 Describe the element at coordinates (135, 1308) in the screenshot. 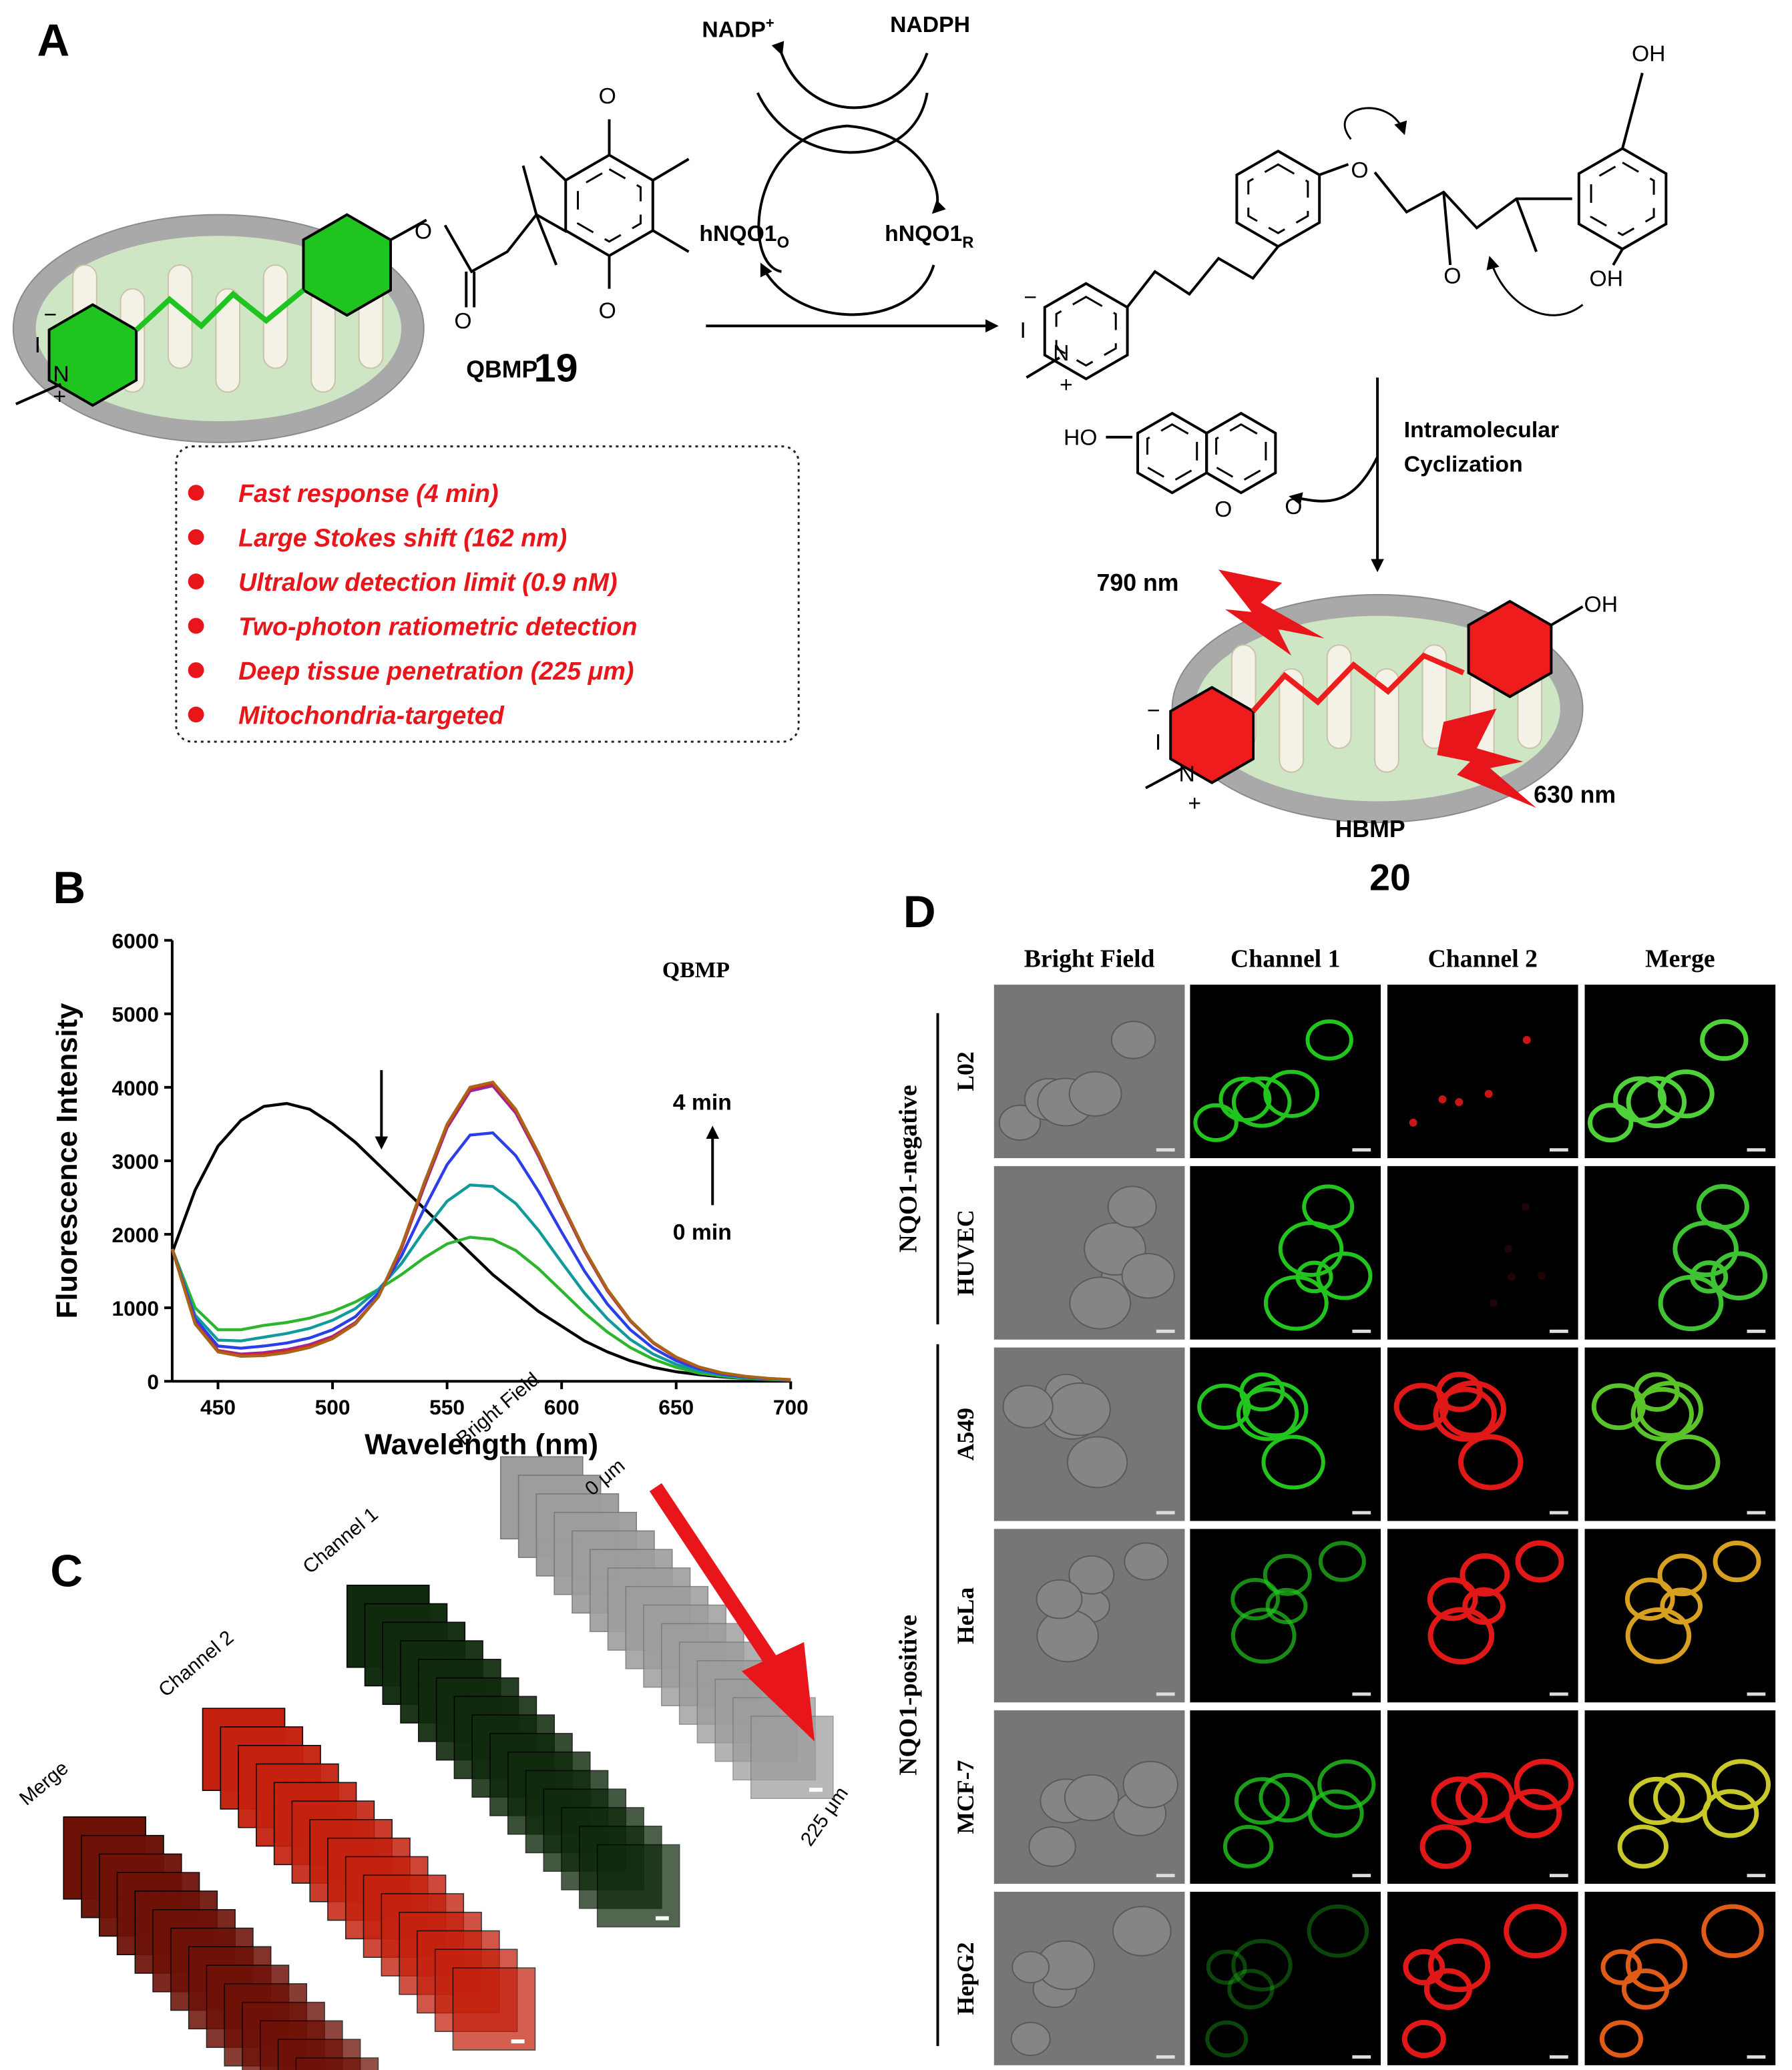

I see `y-tick-label: 1000` at that location.